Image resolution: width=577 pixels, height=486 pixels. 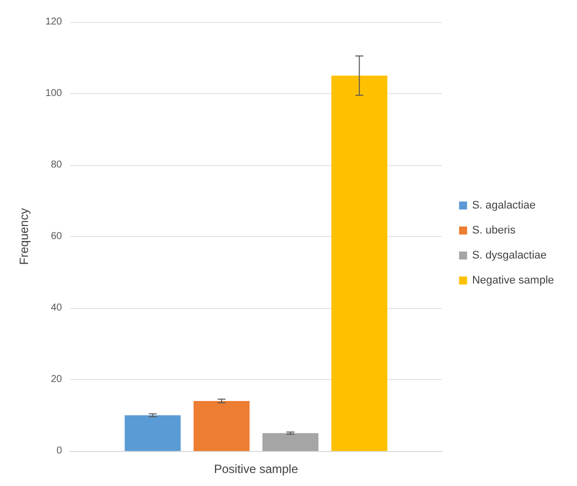 What do you see at coordinates (59, 451) in the screenshot?
I see `y-tick-label: 0` at bounding box center [59, 451].